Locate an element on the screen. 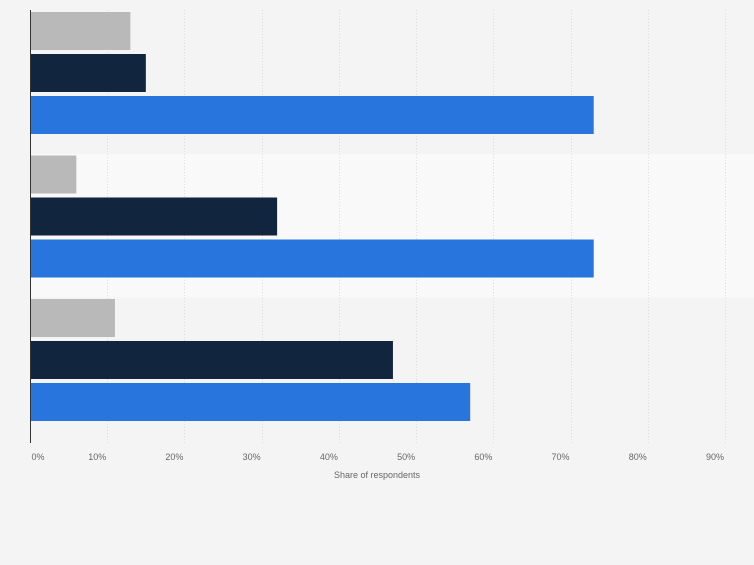  x-tick-label: 20% is located at coordinates (174, 457).